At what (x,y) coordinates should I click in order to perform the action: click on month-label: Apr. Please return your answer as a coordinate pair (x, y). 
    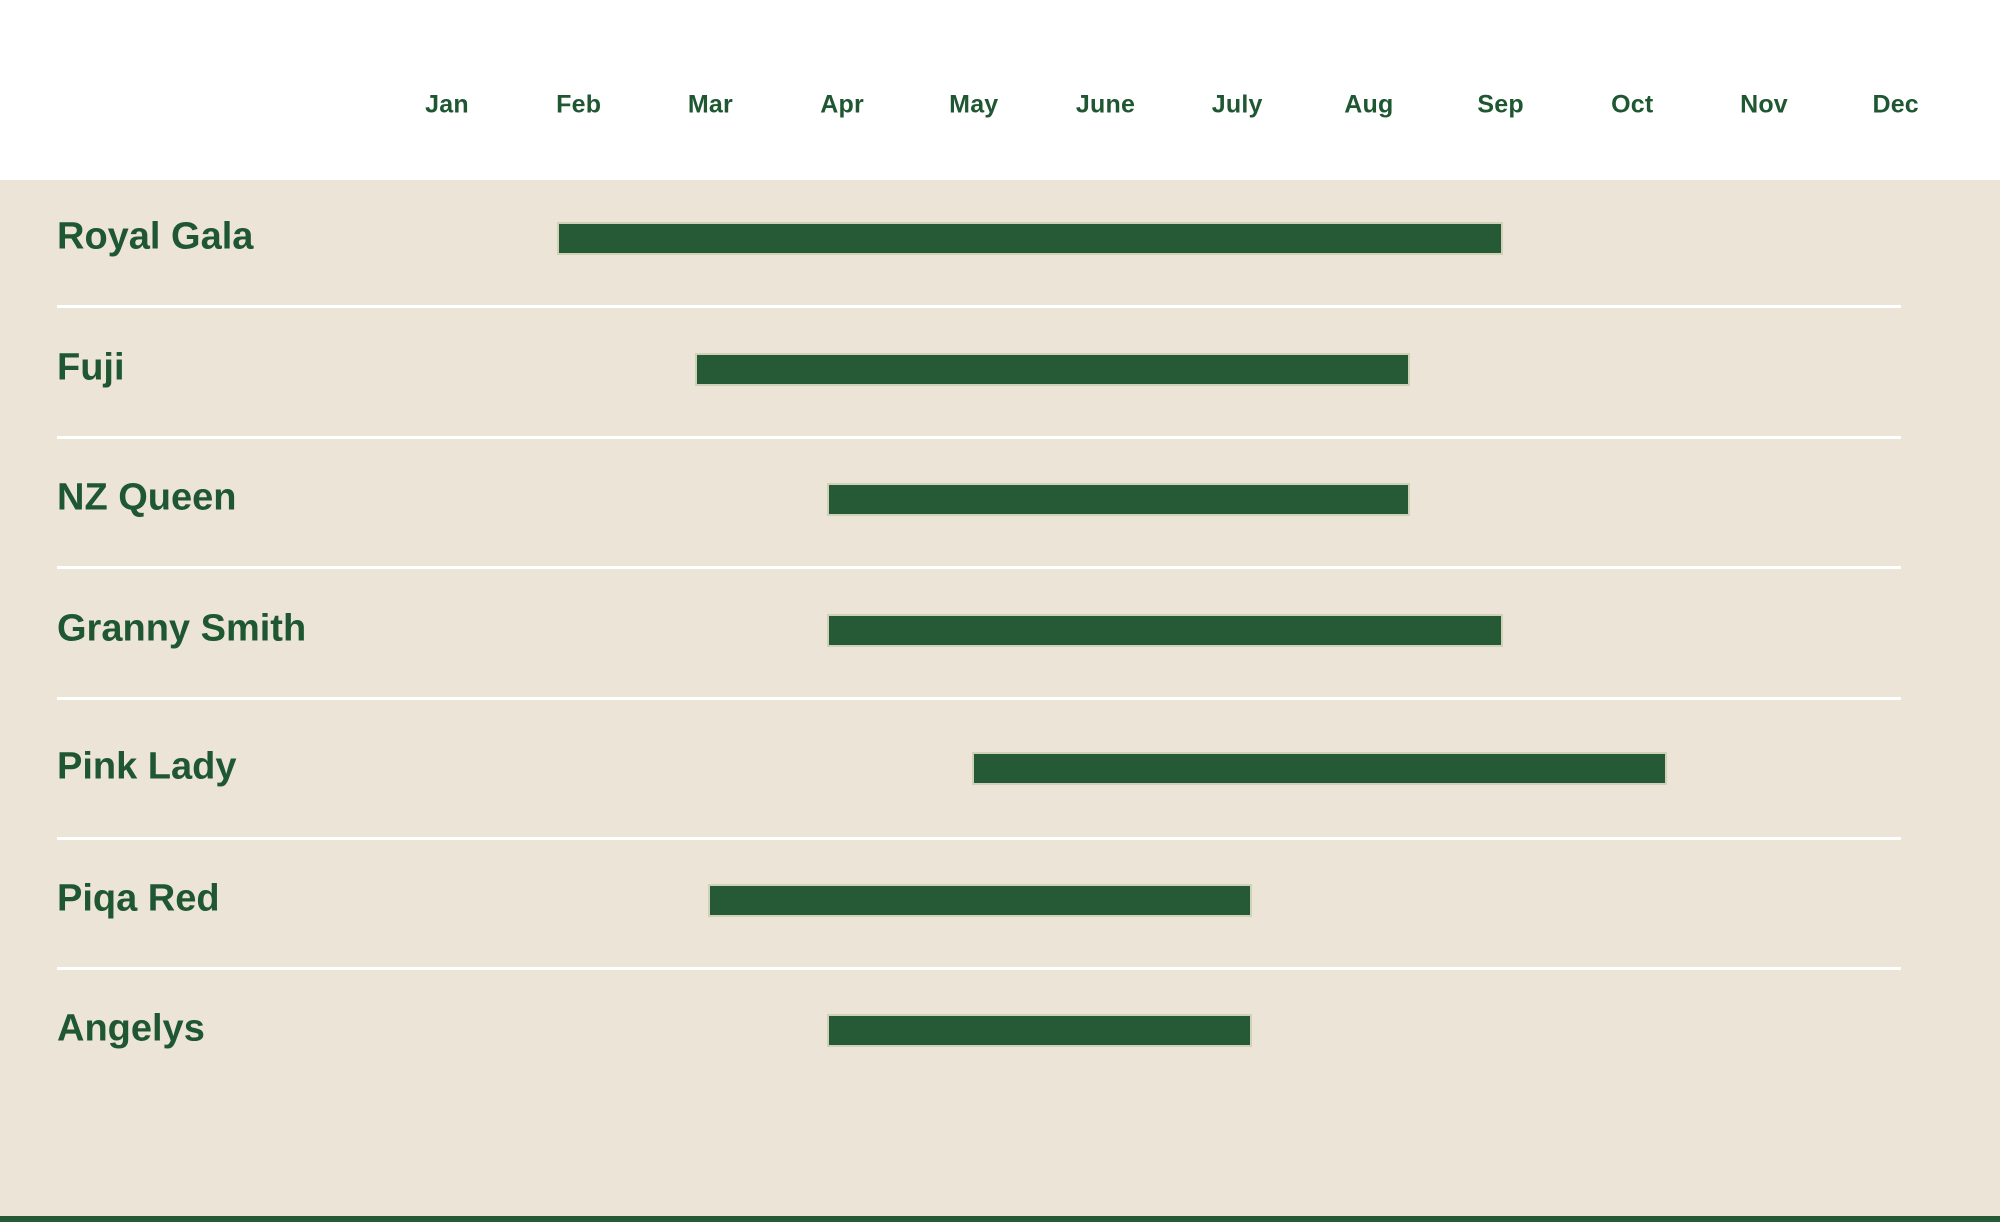
    Looking at the image, I should click on (842, 104).